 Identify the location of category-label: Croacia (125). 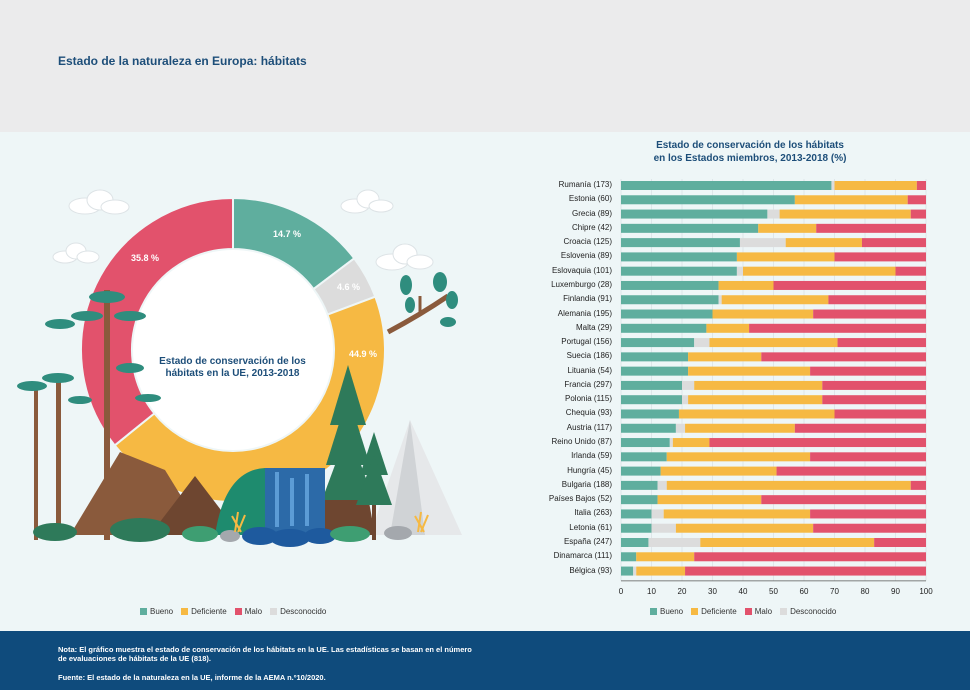
(587, 242).